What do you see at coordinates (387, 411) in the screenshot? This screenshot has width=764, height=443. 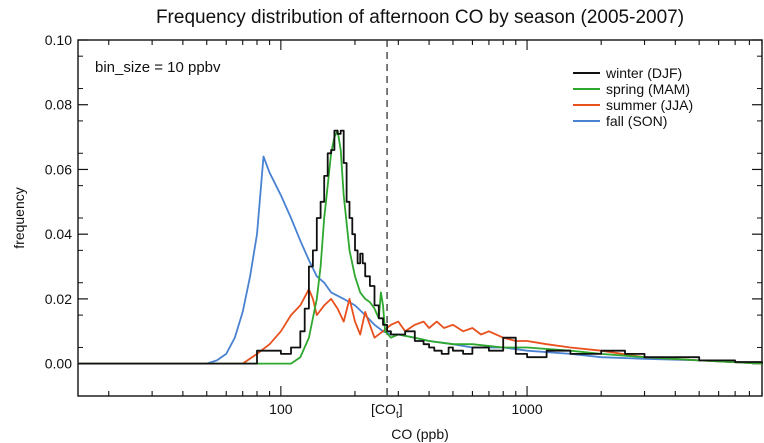 I see `reference-line-label: [COt]` at bounding box center [387, 411].